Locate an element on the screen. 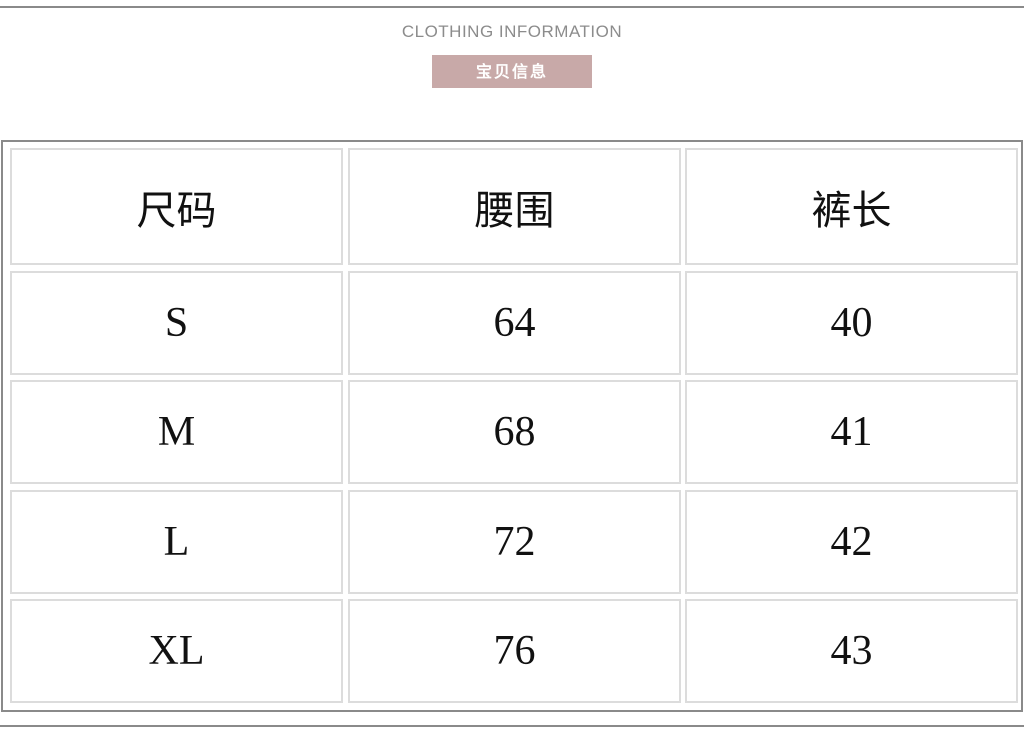 The height and width of the screenshot is (735, 1024). table-cell-size: XL is located at coordinates (176, 651).